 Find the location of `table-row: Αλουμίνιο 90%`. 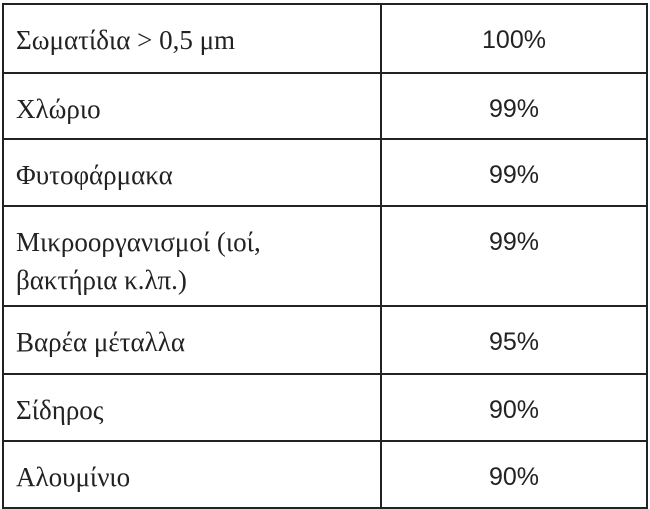

table-row: Αλουμίνιο 90% is located at coordinates (325, 474).